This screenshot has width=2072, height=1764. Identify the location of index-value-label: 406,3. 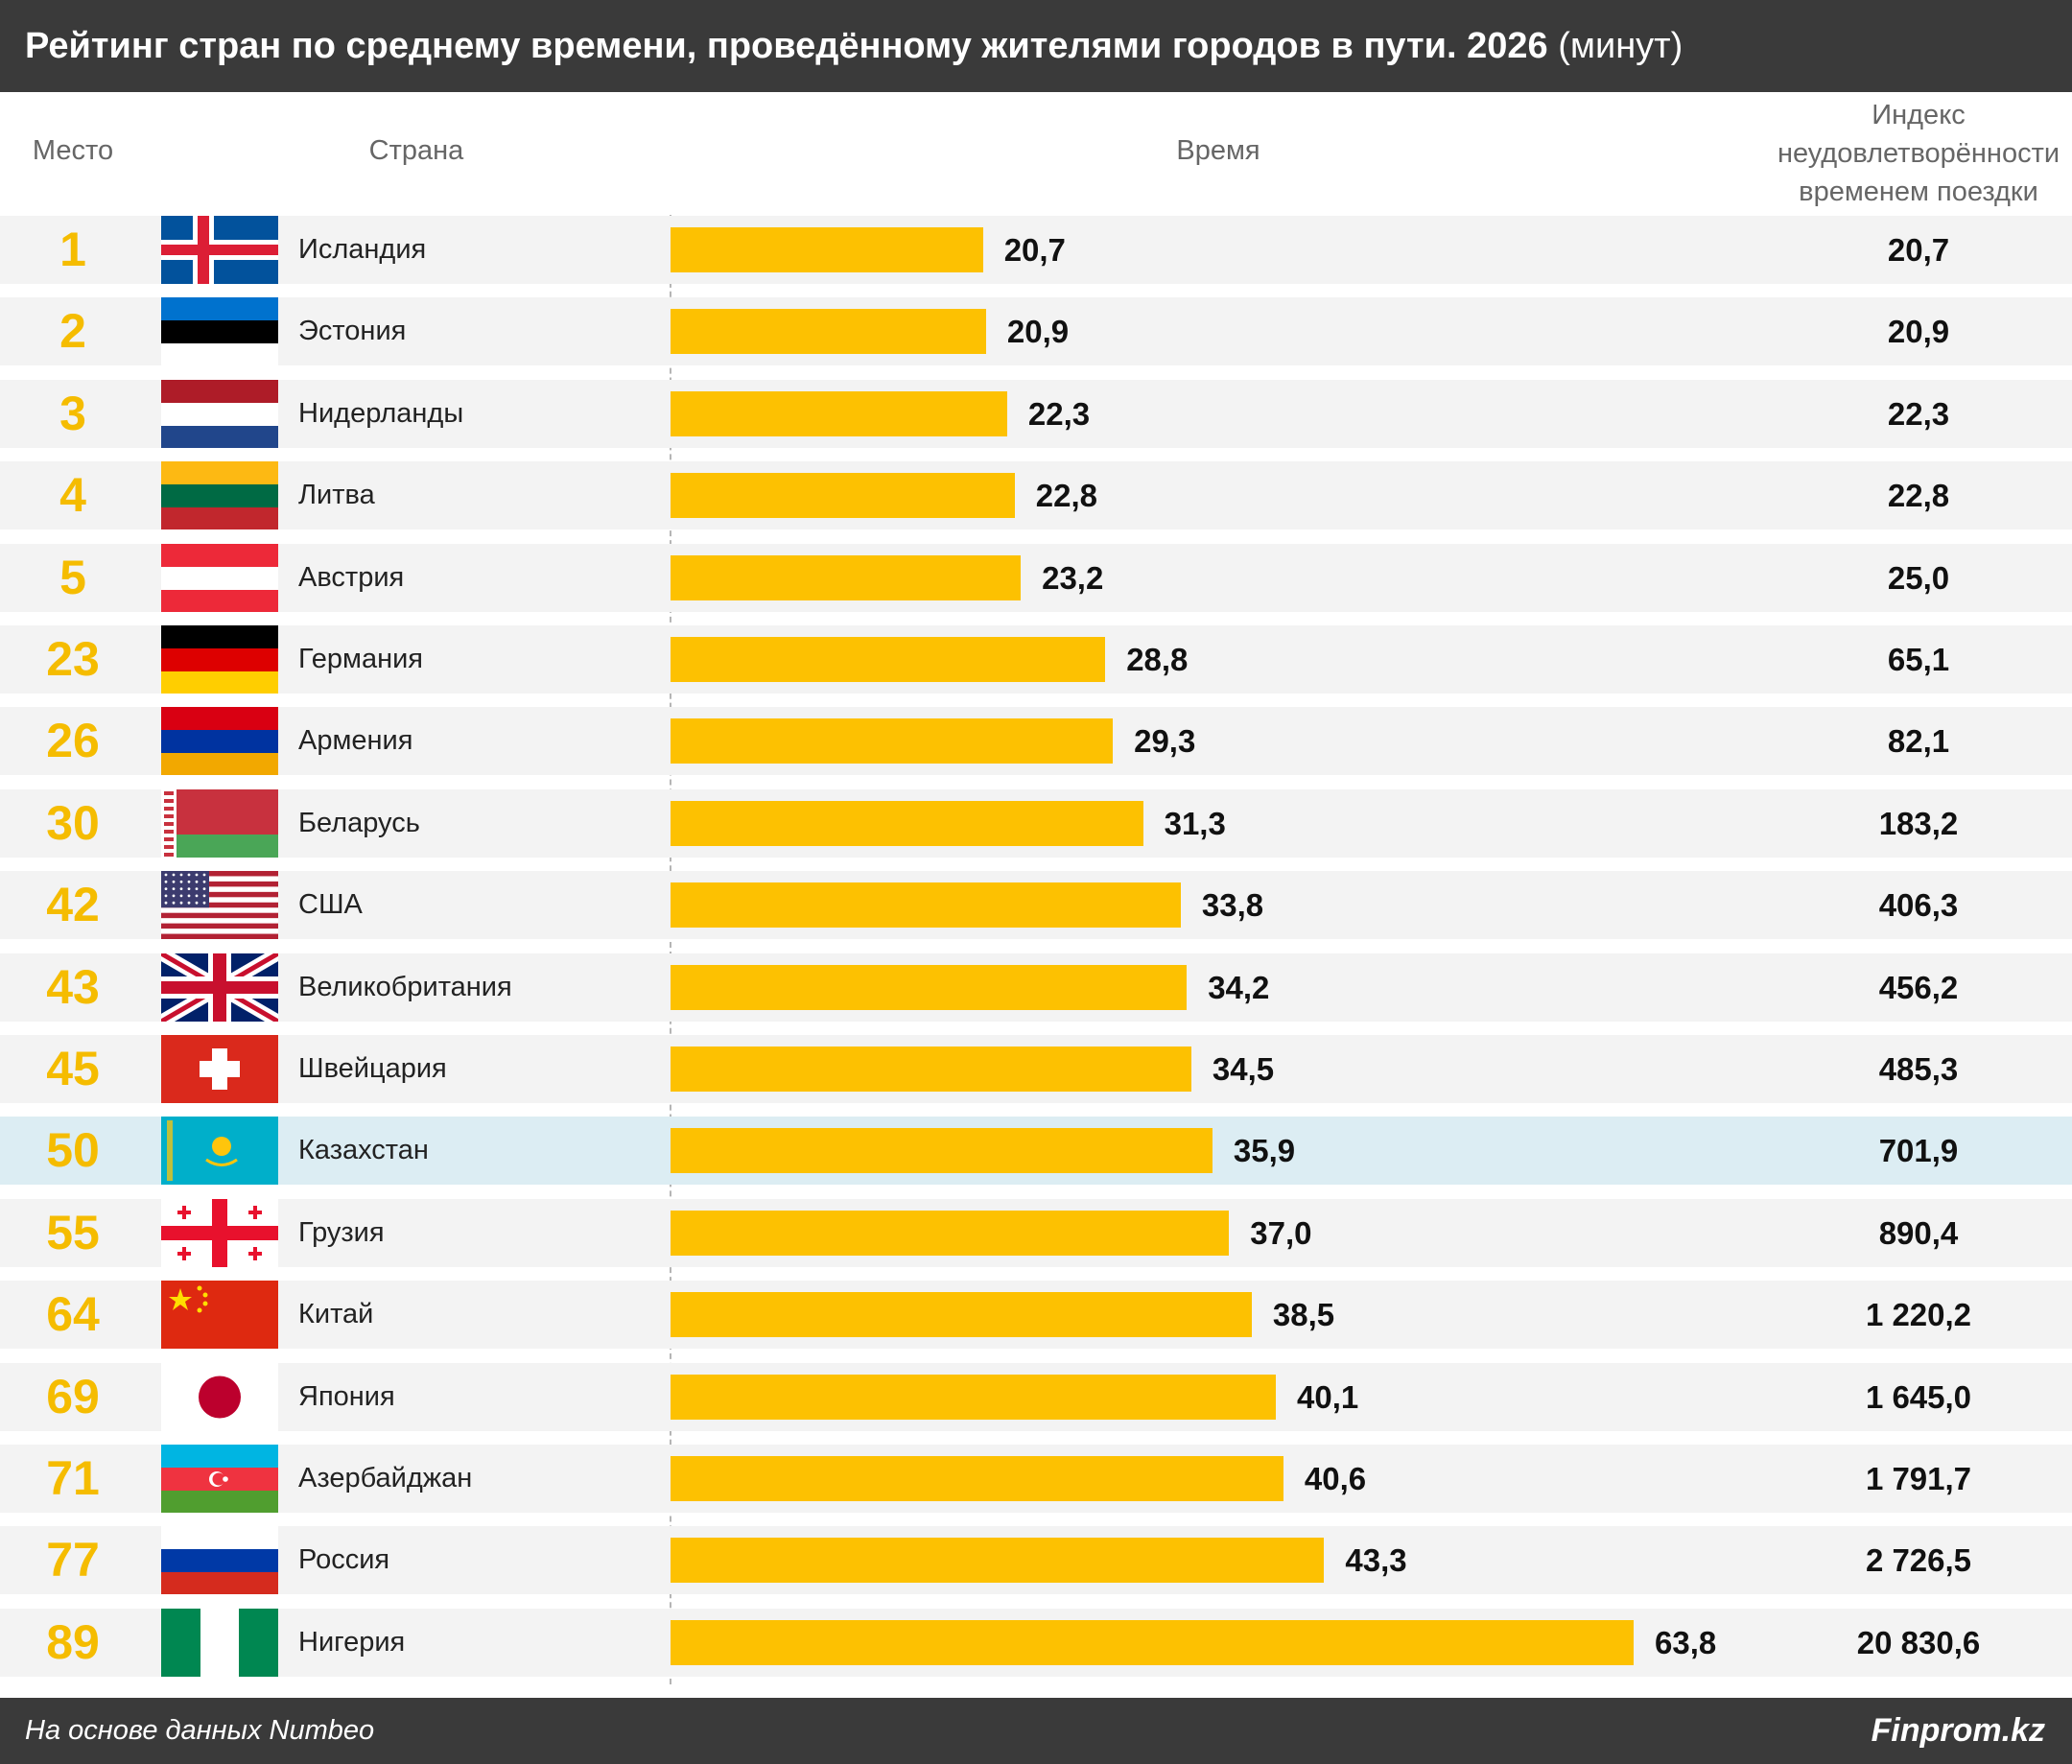
(1918, 906).